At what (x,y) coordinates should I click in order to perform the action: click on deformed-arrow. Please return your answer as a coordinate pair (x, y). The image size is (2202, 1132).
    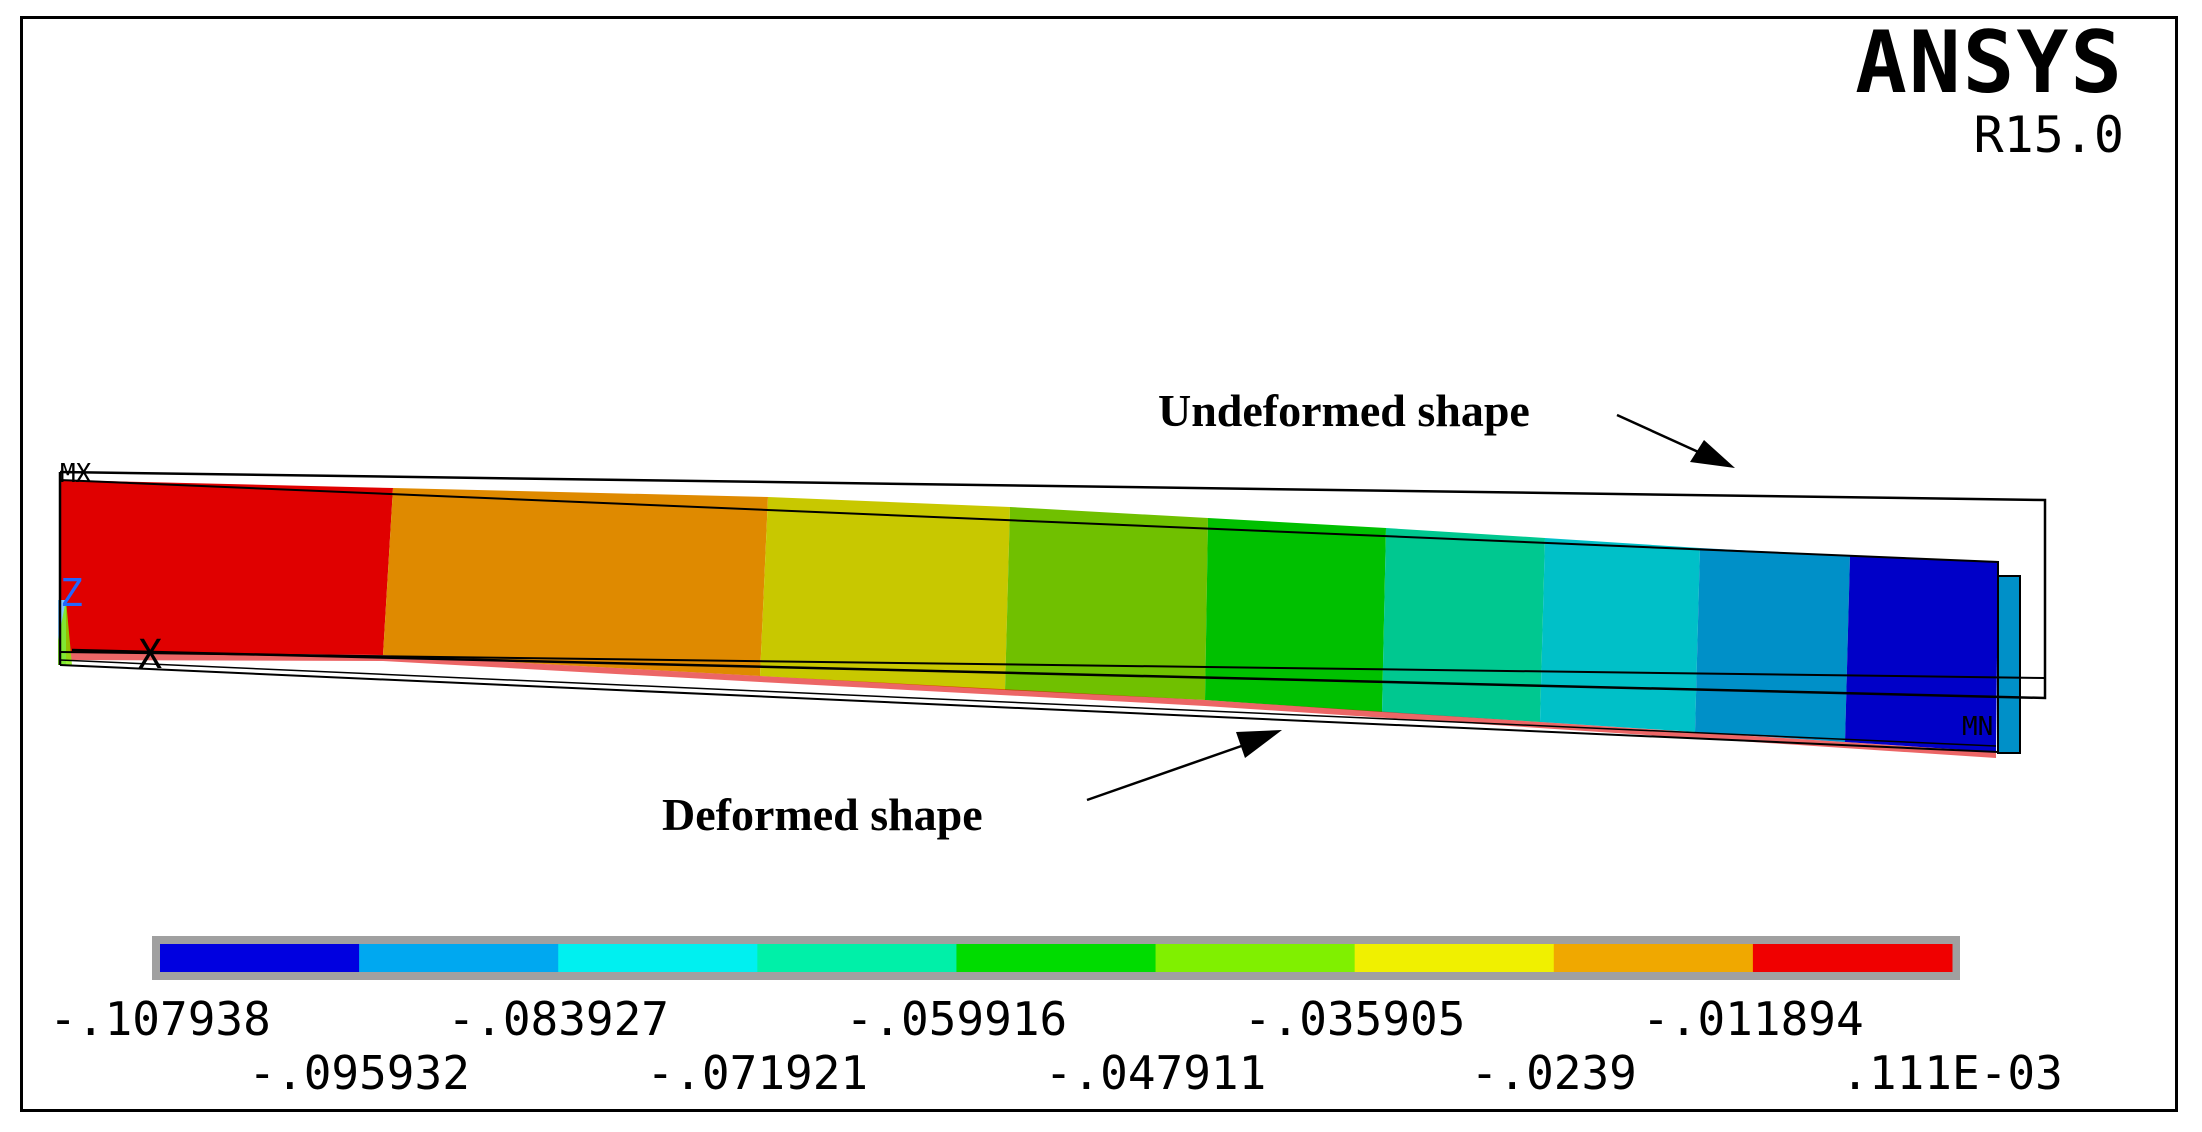
    Looking at the image, I should click on (1184, 766).